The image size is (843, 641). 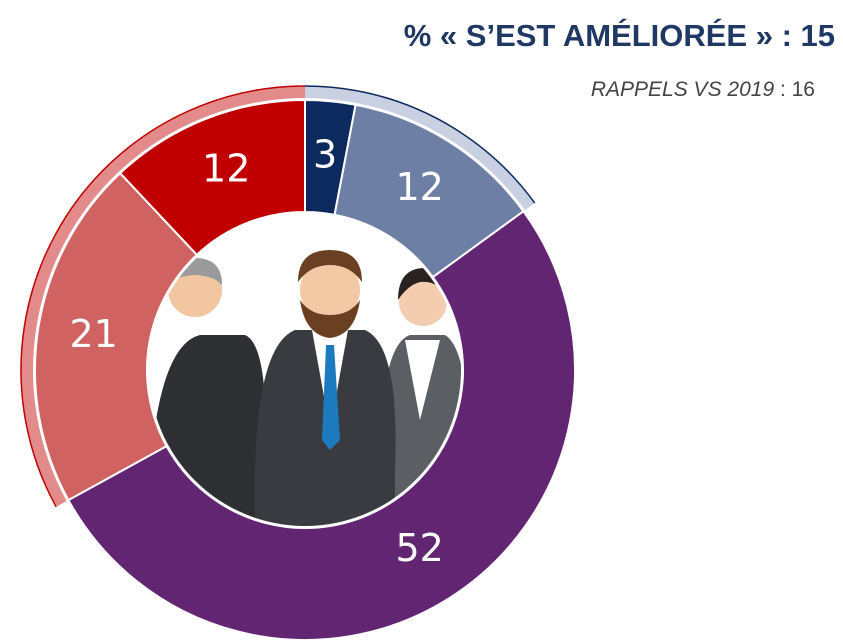 What do you see at coordinates (619, 35) in the screenshot?
I see `chart-title: % « S’EST AMÉLIORÉE » : 15` at bounding box center [619, 35].